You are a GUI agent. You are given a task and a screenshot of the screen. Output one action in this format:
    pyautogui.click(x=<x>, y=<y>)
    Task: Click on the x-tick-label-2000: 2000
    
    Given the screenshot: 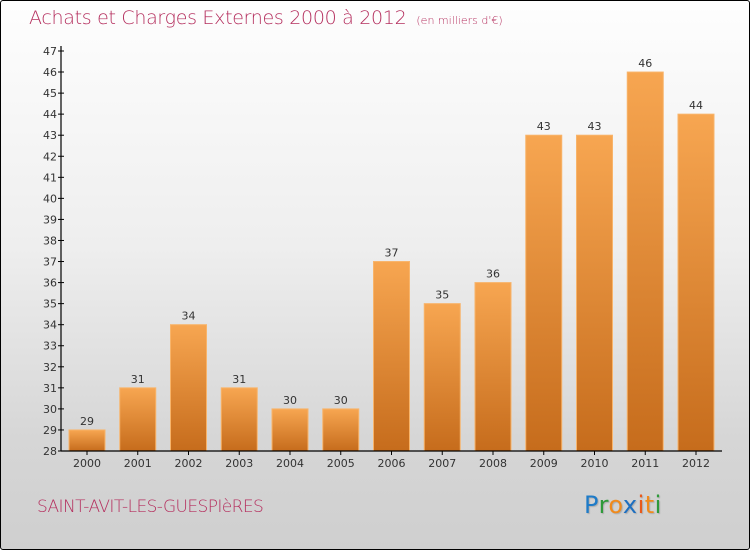 What is the action you would take?
    pyautogui.click(x=87, y=463)
    